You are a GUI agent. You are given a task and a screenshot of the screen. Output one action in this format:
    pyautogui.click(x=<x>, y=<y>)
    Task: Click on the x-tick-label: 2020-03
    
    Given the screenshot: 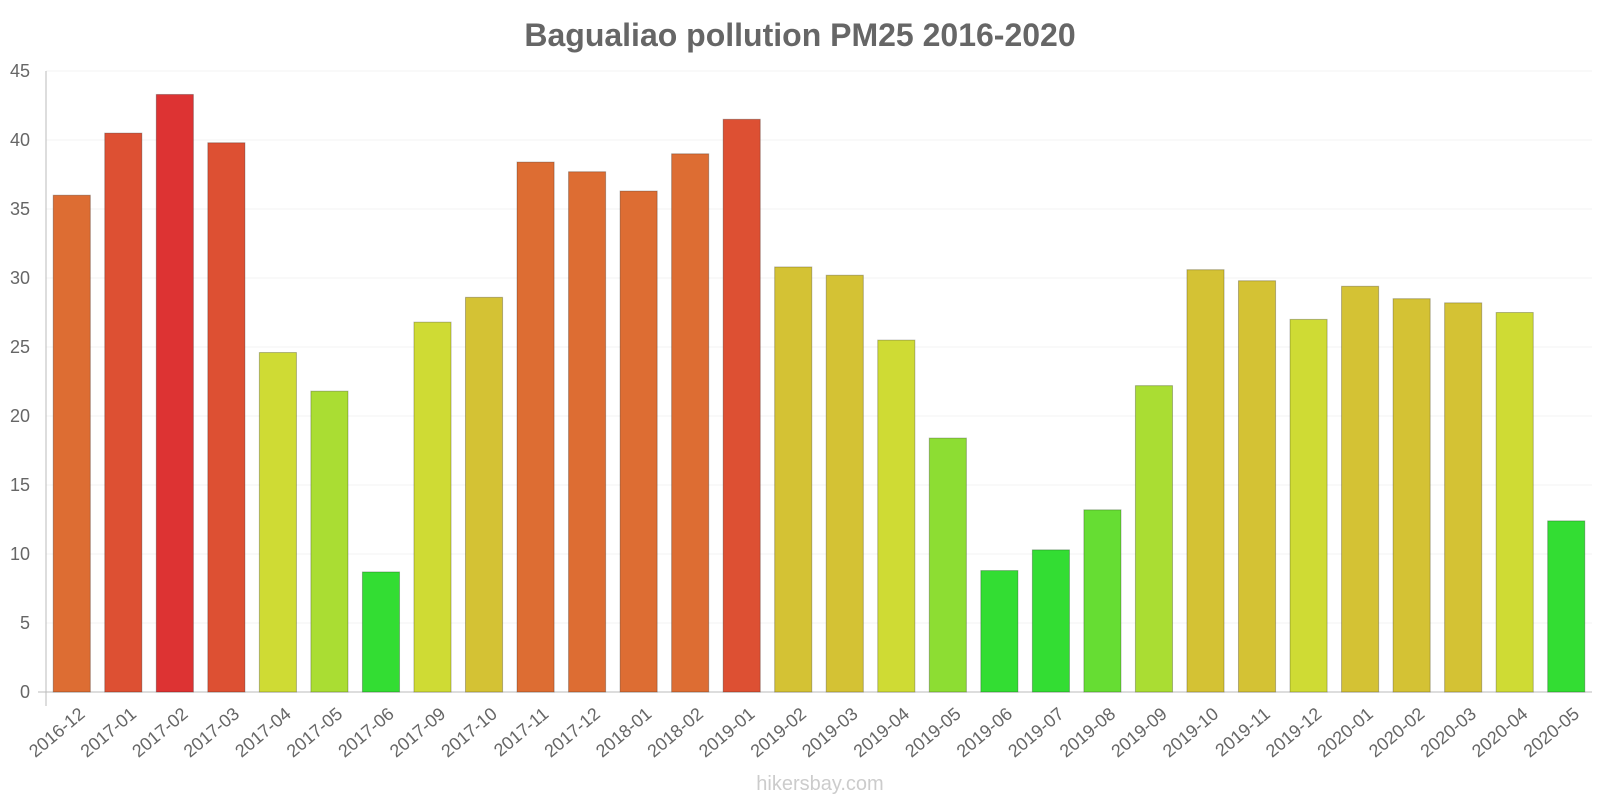 What is the action you would take?
    pyautogui.click(x=1448, y=733)
    